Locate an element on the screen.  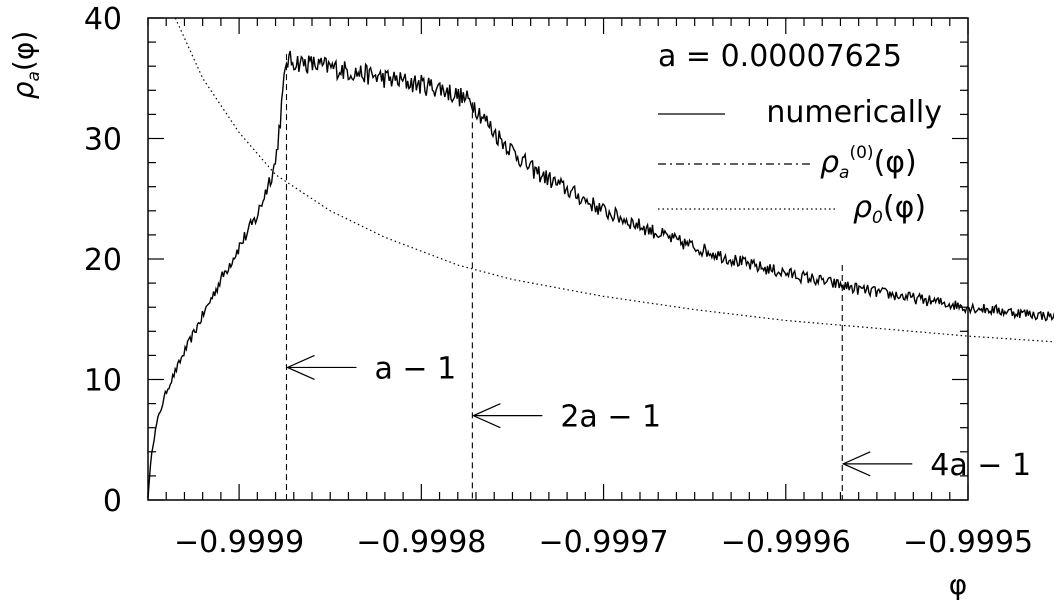
x-tick-label: −0.9998 is located at coordinates (421, 542).